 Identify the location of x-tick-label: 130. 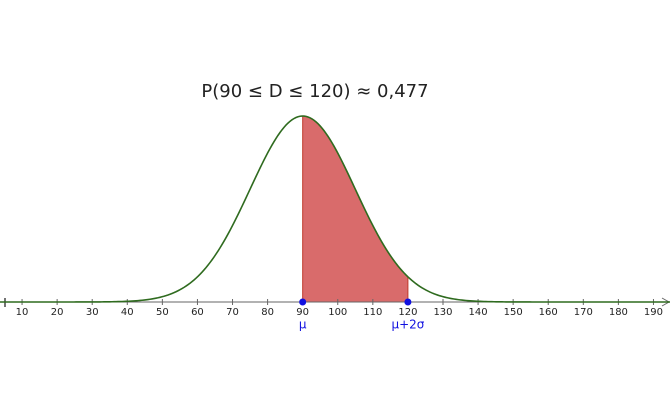
(442, 312).